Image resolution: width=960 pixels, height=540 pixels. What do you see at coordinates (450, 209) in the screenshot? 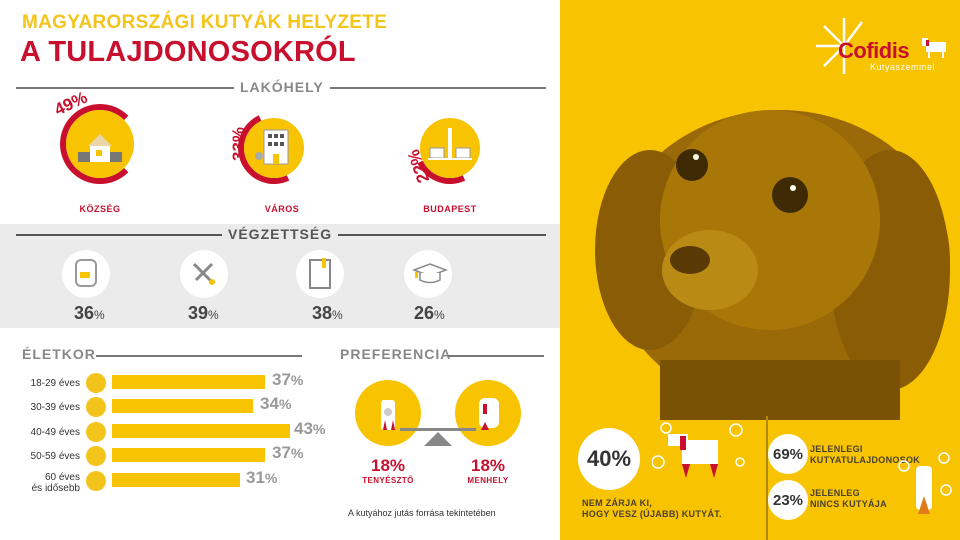
I see `location-label: BUDAPEST` at bounding box center [450, 209].